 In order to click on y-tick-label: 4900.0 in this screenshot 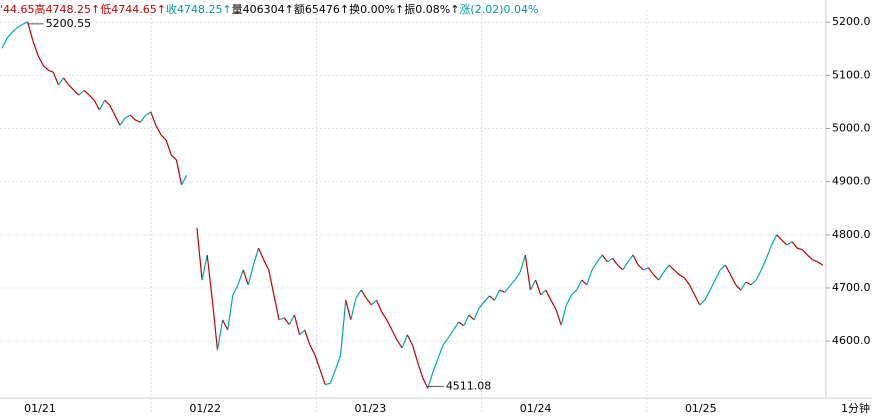, I will do `click(851, 181)`.